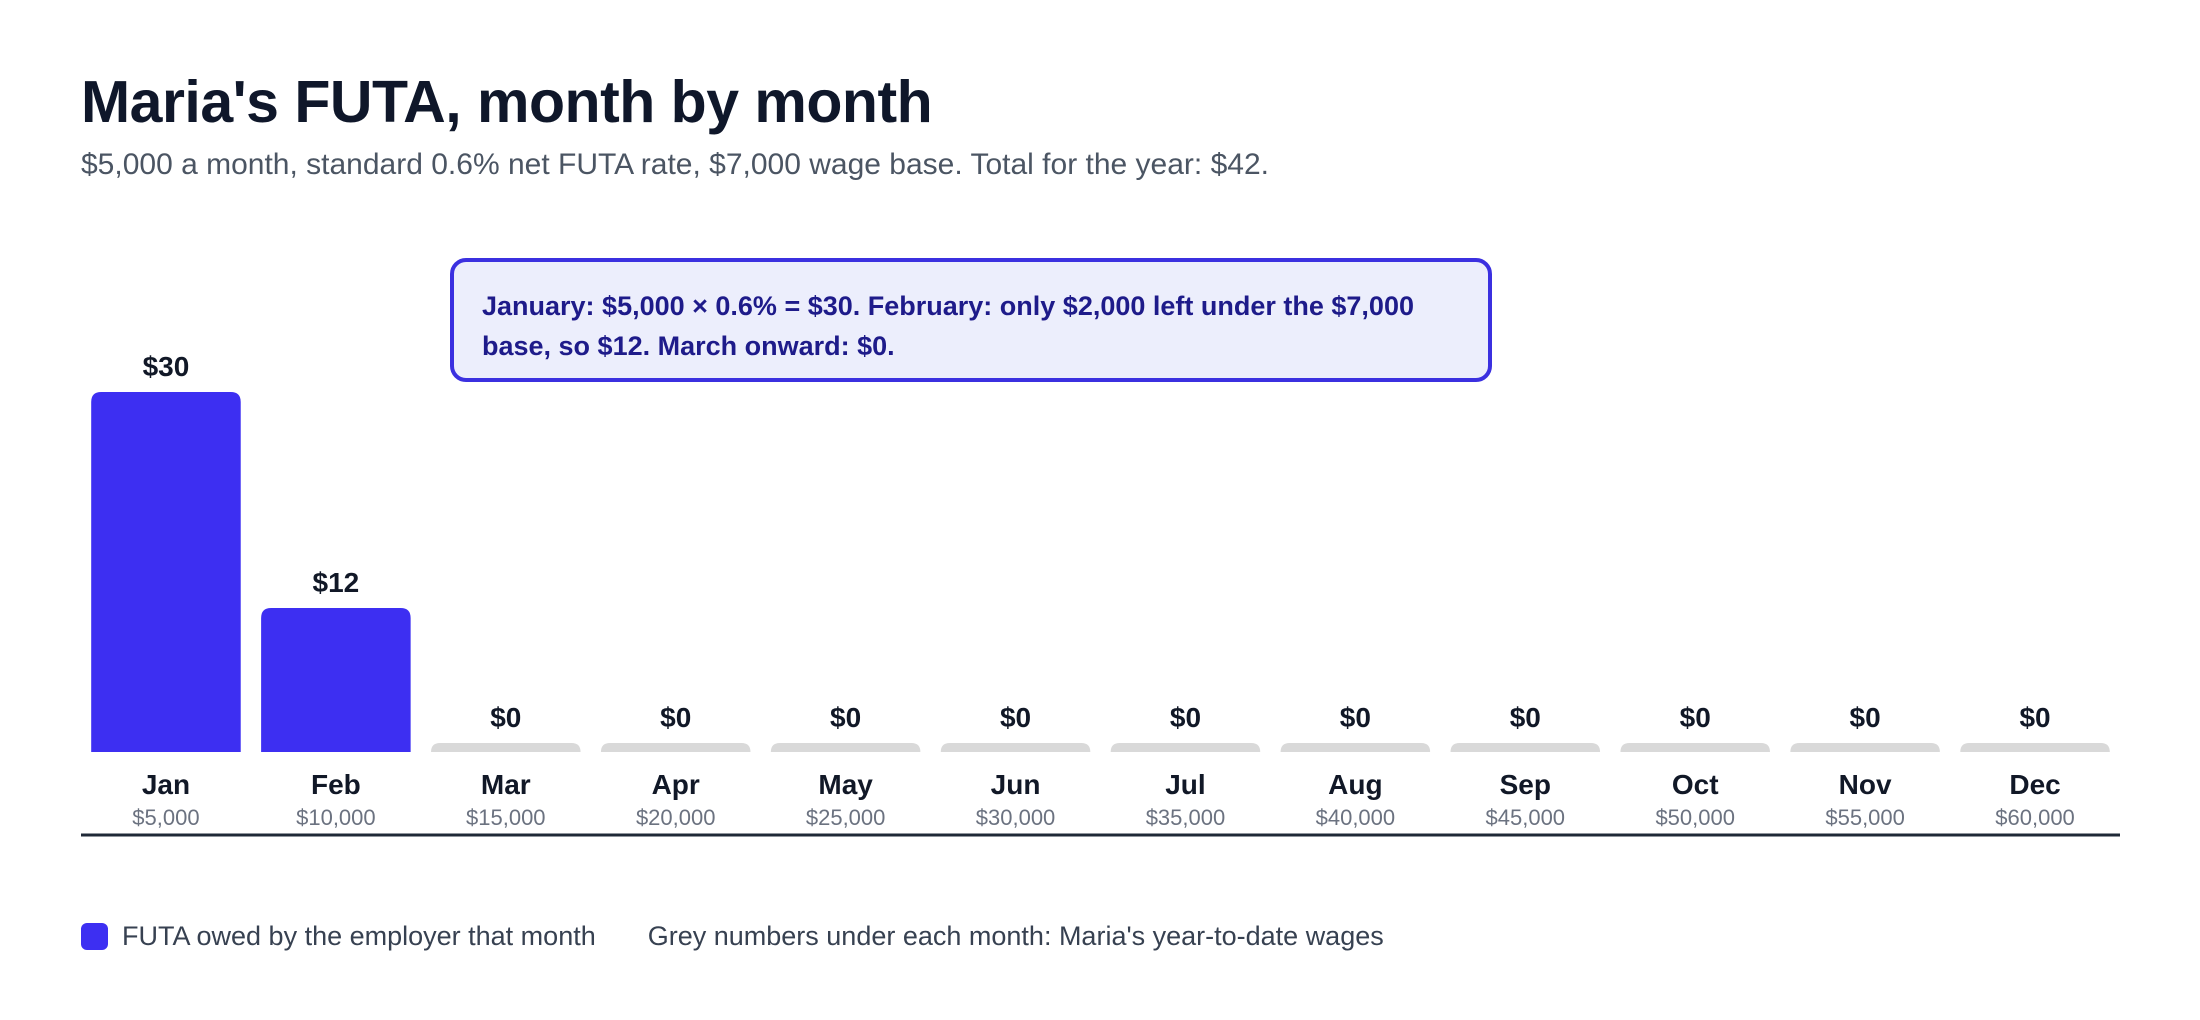 The image size is (2200, 1020). What do you see at coordinates (845, 784) in the screenshot?
I see `month-label: May` at bounding box center [845, 784].